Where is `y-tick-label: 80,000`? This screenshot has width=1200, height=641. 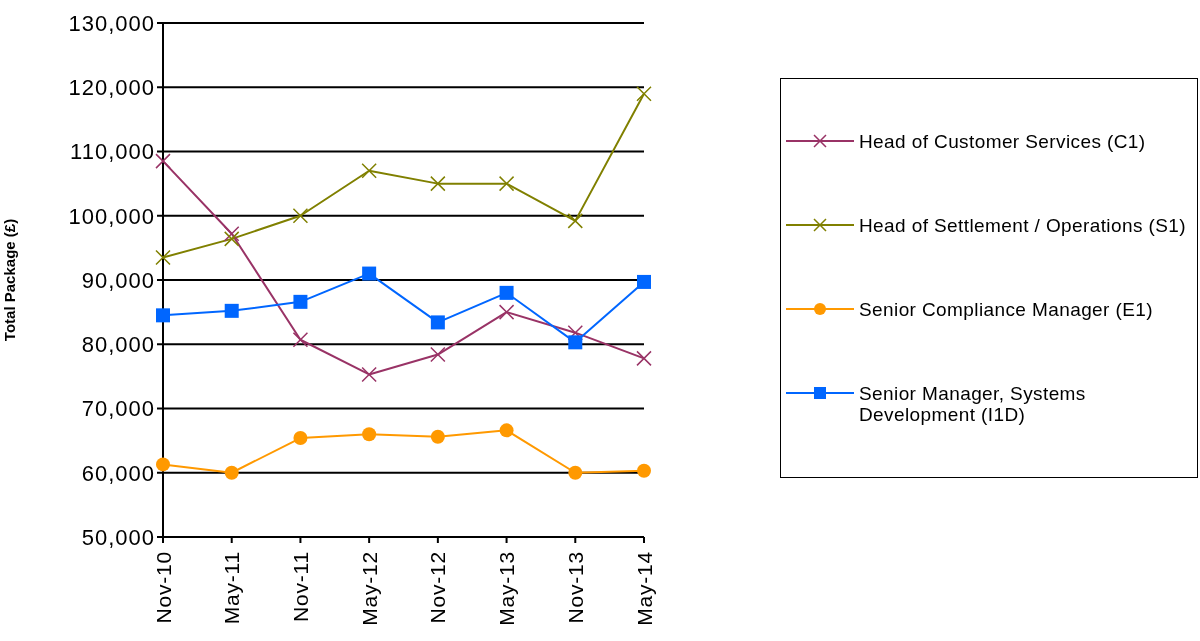
y-tick-label: 80,000 is located at coordinates (118, 345).